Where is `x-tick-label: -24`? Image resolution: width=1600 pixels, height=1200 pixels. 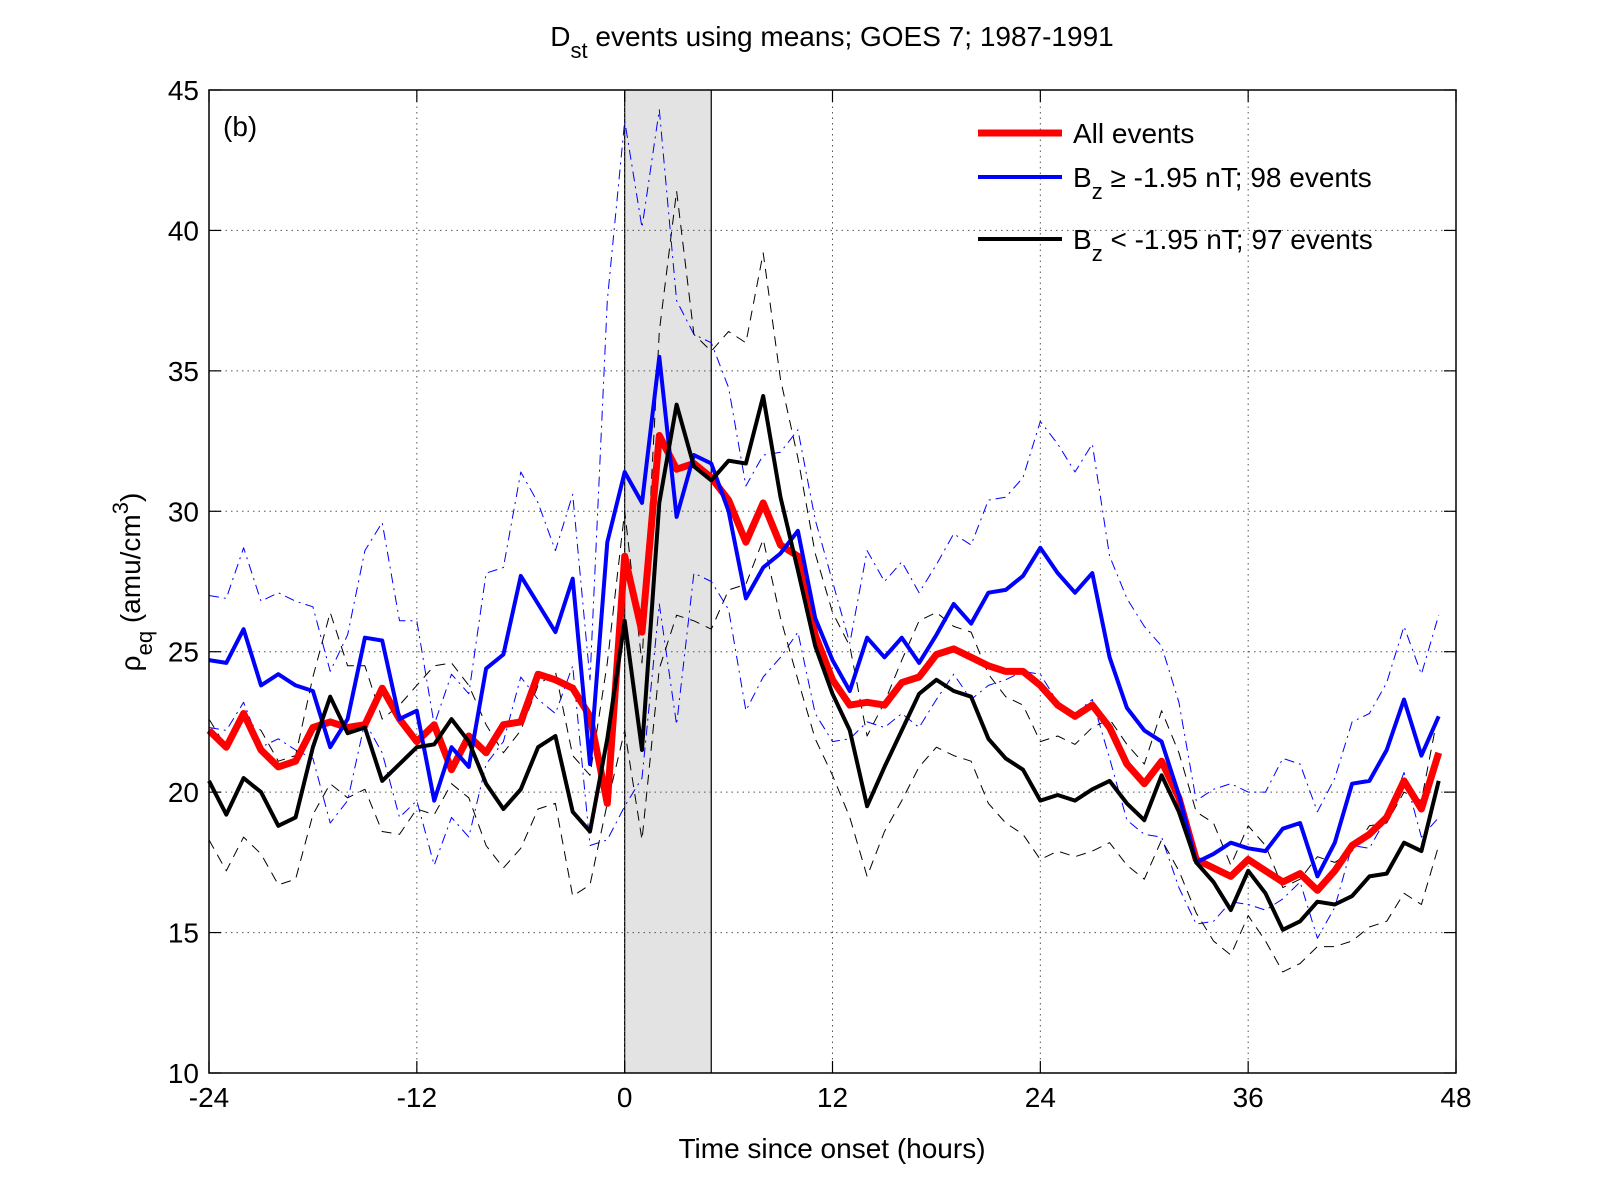 x-tick-label: -24 is located at coordinates (209, 1097).